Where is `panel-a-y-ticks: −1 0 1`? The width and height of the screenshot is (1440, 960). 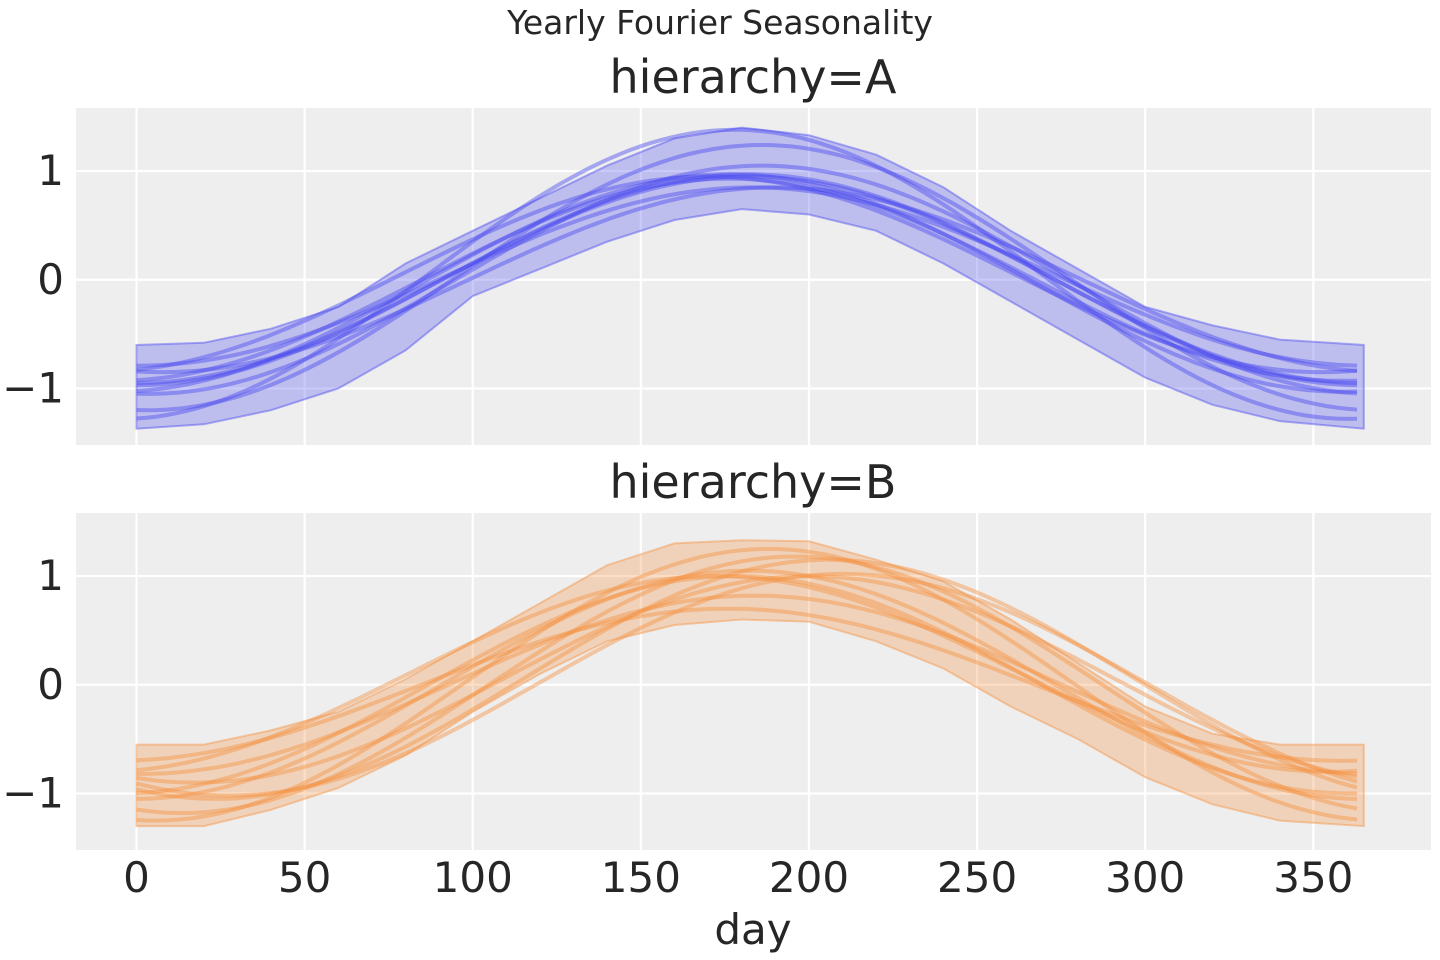 panel-a-y-ticks: −1 0 1 is located at coordinates (33, 279).